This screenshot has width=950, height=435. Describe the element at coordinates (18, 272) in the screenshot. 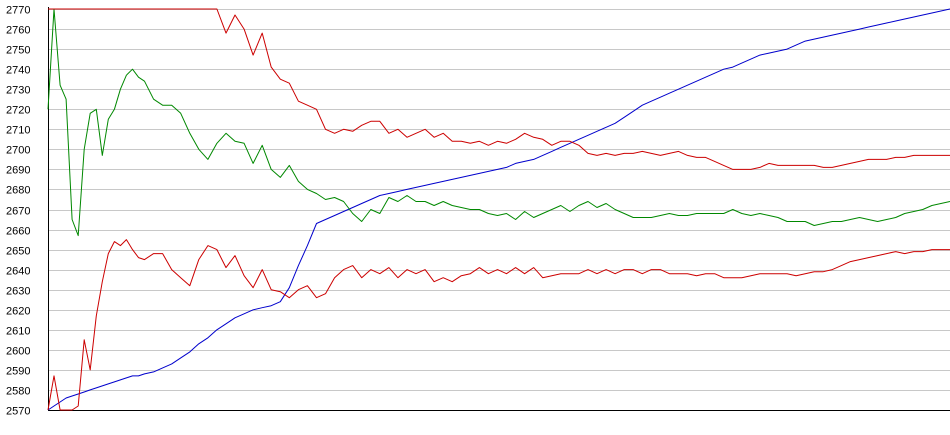

I see `y-tick-label: 2640` at that location.